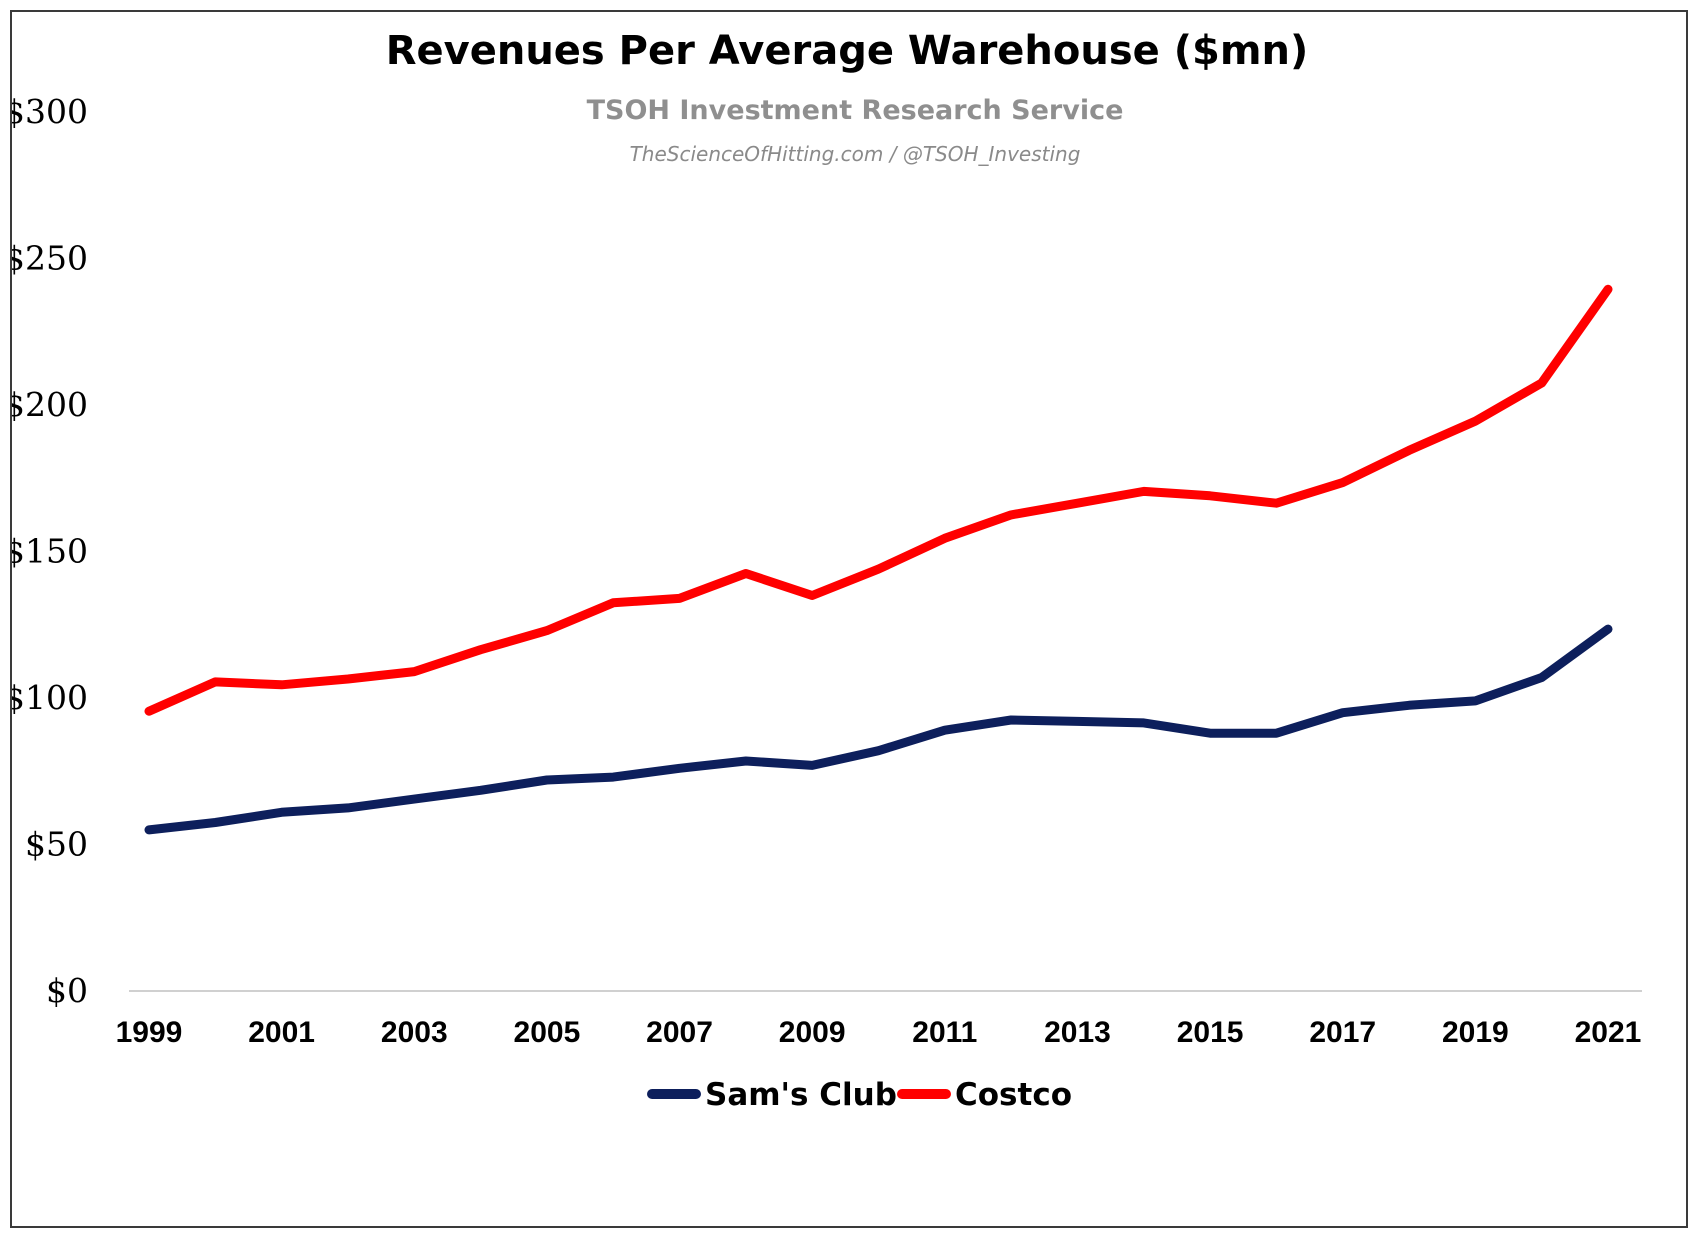 The image size is (1700, 1240). Describe the element at coordinates (847, 51) in the screenshot. I see `chart-title: Revenues Per Average Warehouse ($mn)` at that location.